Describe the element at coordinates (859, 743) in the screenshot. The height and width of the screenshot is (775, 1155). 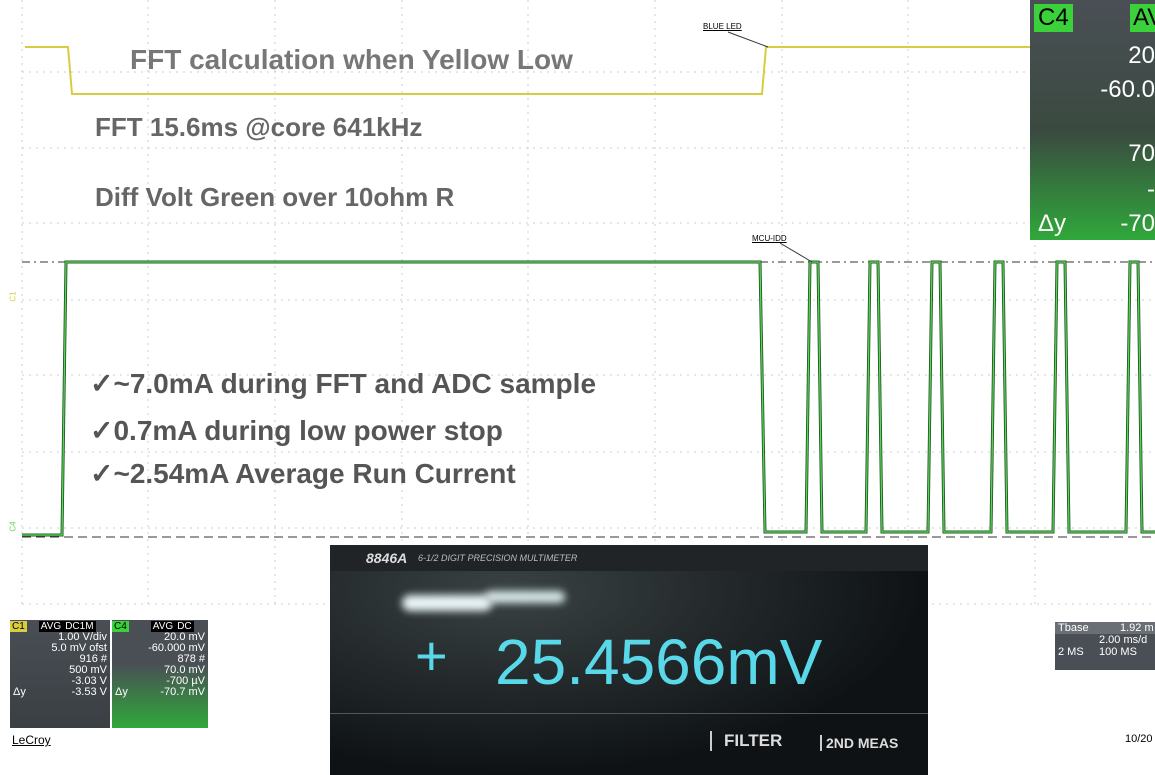
I see `button-label: 2ND MEAS` at that location.